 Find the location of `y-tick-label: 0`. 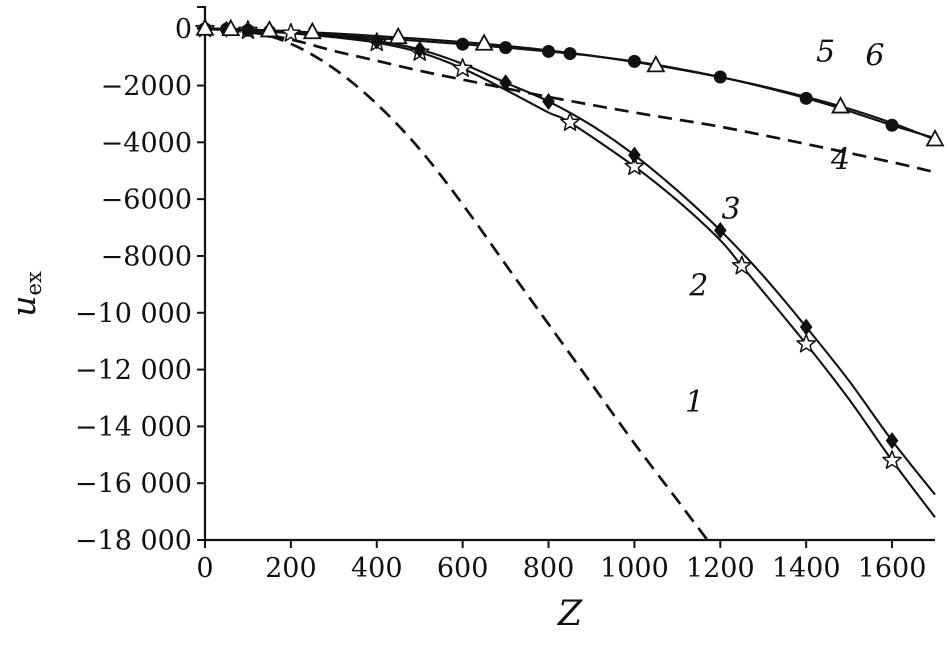

y-tick-label: 0 is located at coordinates (183, 29).